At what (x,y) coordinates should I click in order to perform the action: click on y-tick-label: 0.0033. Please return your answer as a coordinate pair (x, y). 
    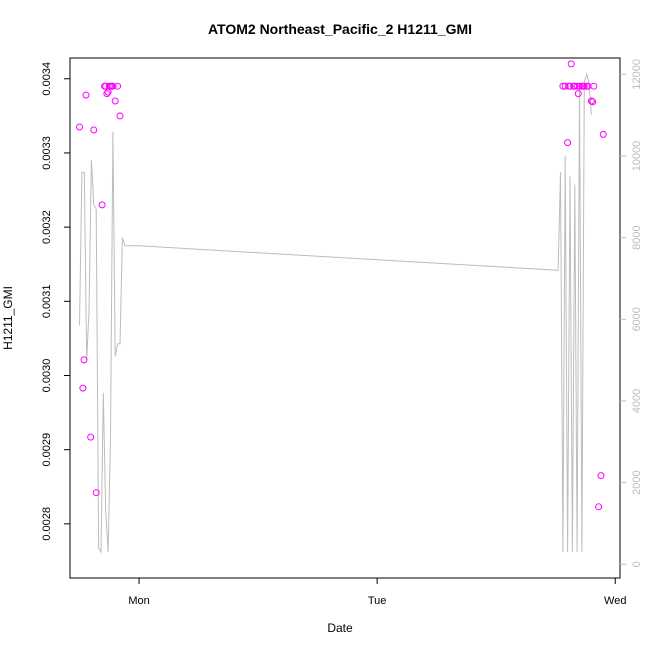
    Looking at the image, I should click on (47, 153).